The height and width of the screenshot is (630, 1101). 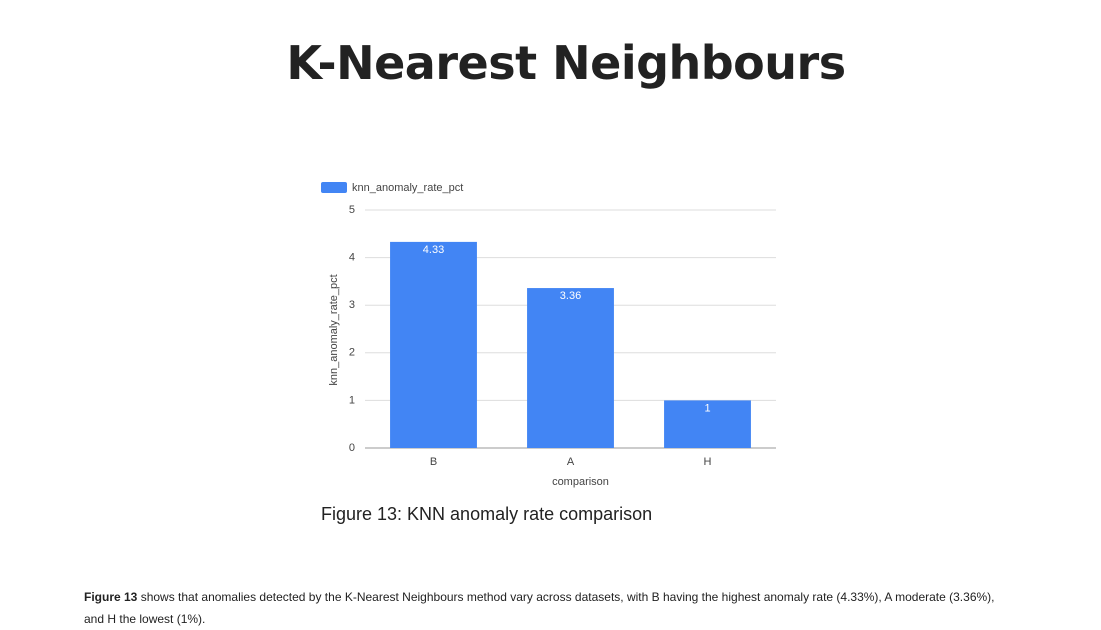 What do you see at coordinates (352, 210) in the screenshot?
I see `y-tick-label: 5` at bounding box center [352, 210].